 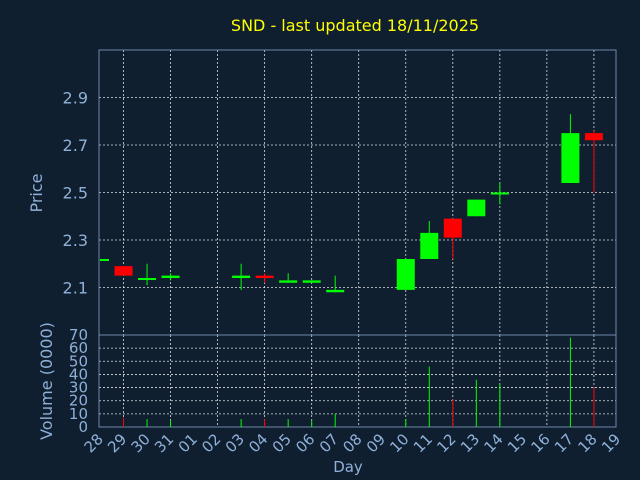 I want to click on x-tick-label: 01, so click(x=188, y=443).